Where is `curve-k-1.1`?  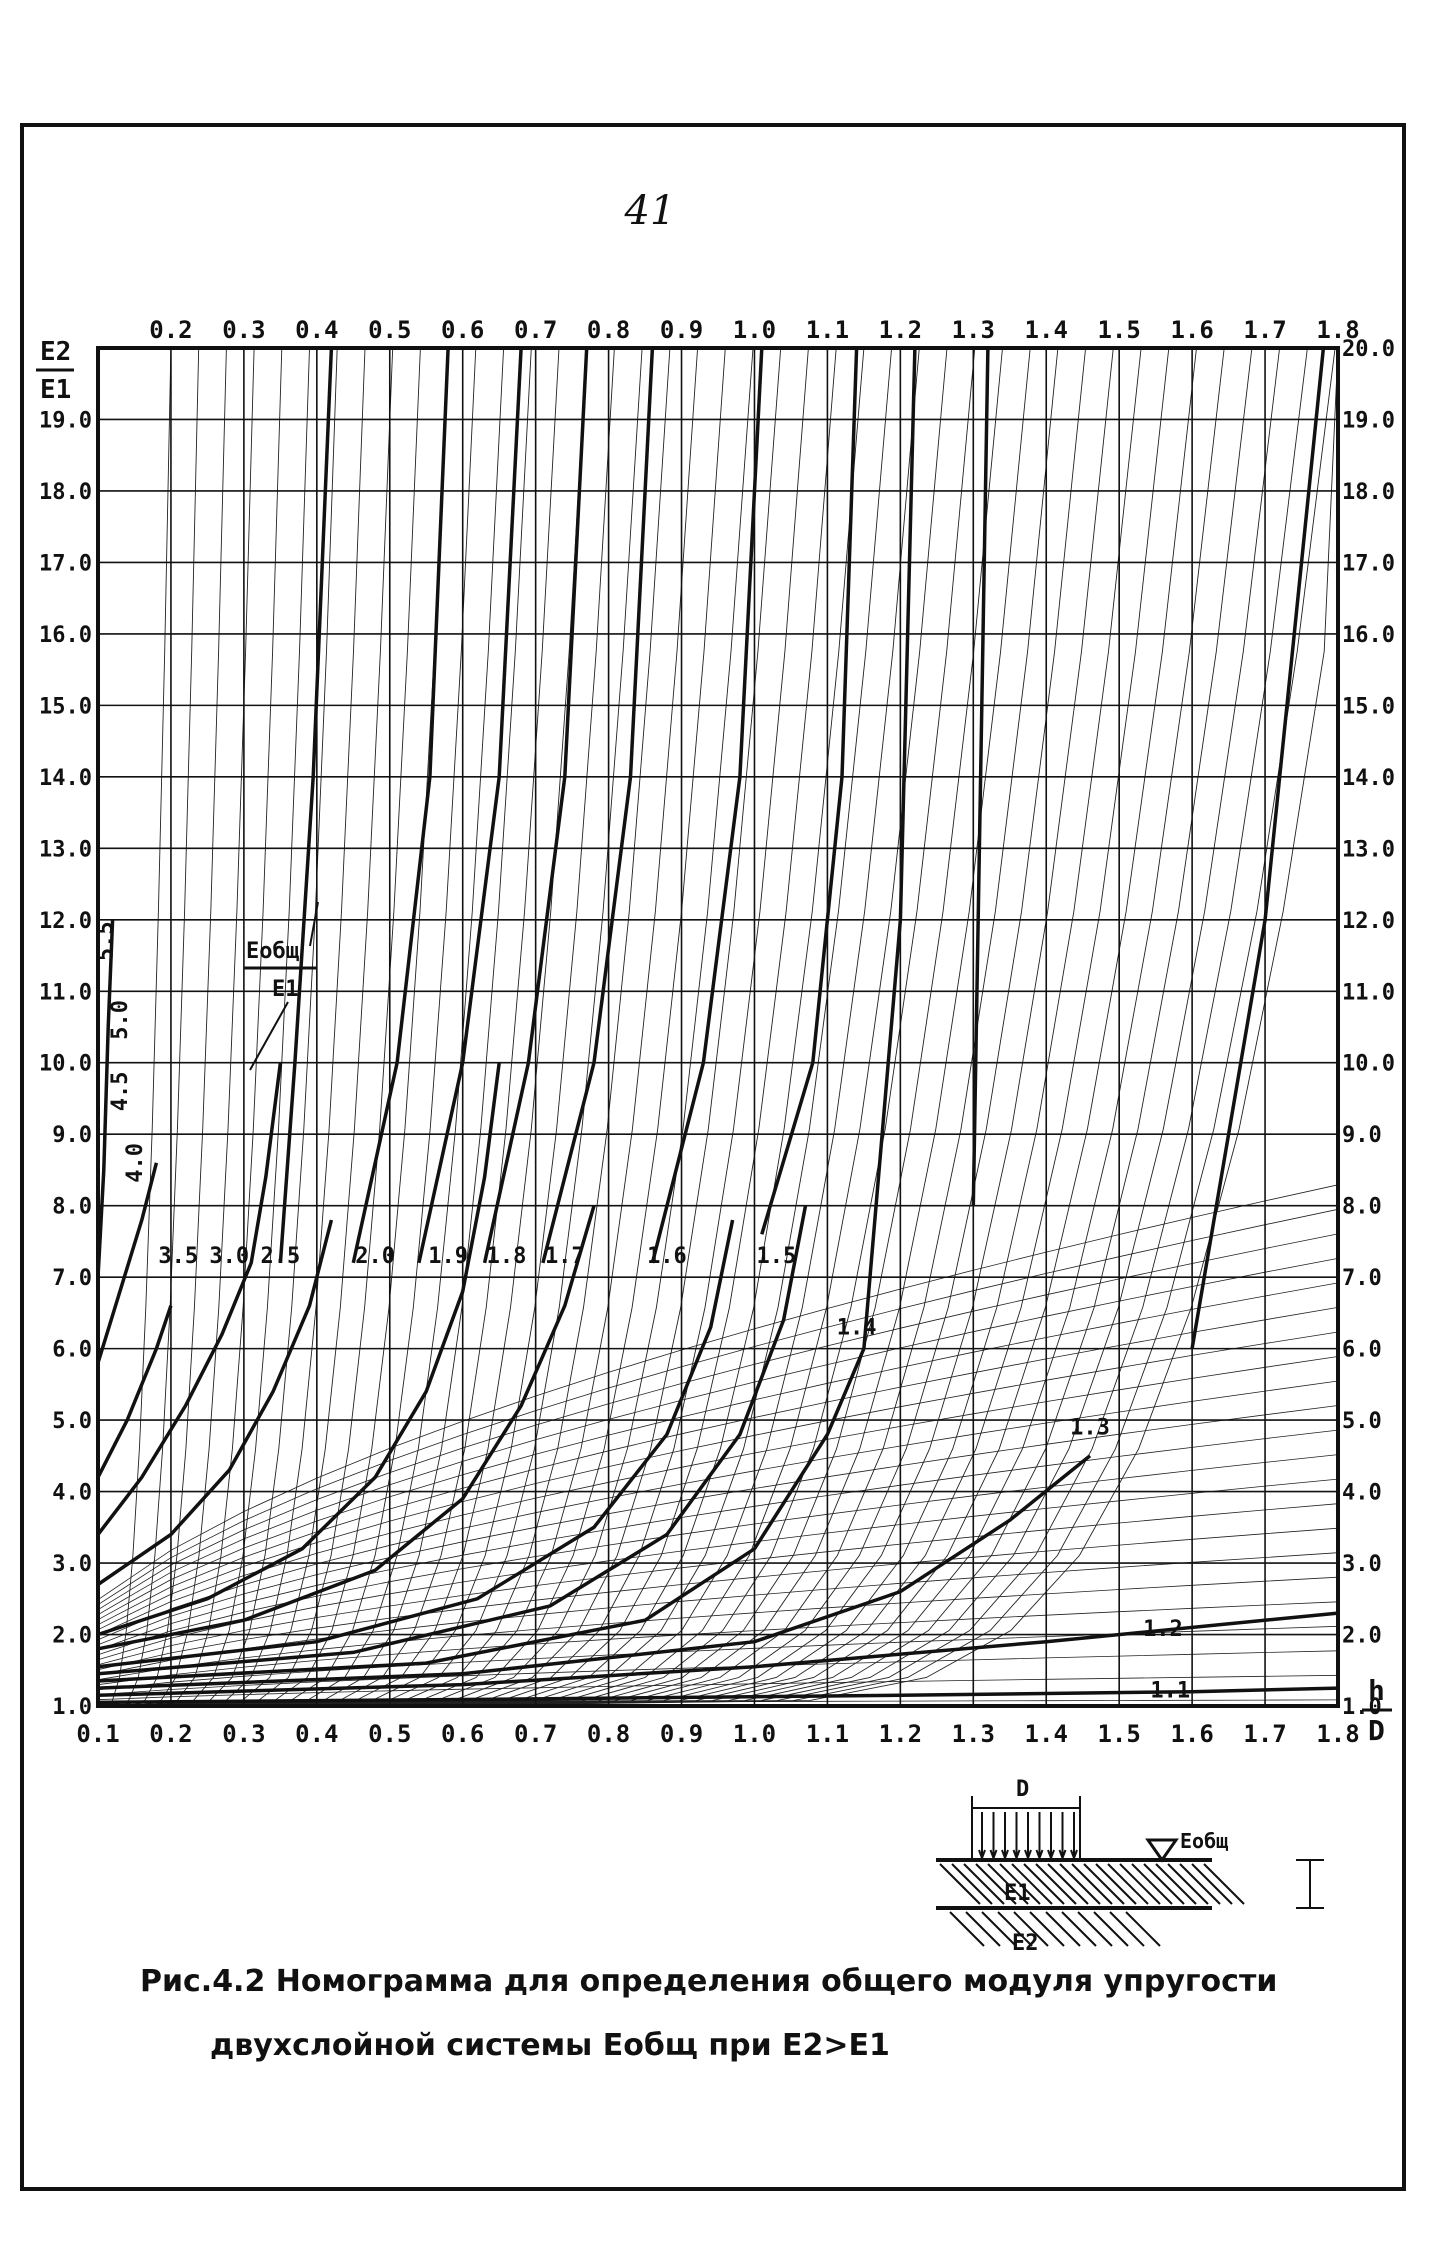
curve-k-1.1 is located at coordinates (718, 1695).